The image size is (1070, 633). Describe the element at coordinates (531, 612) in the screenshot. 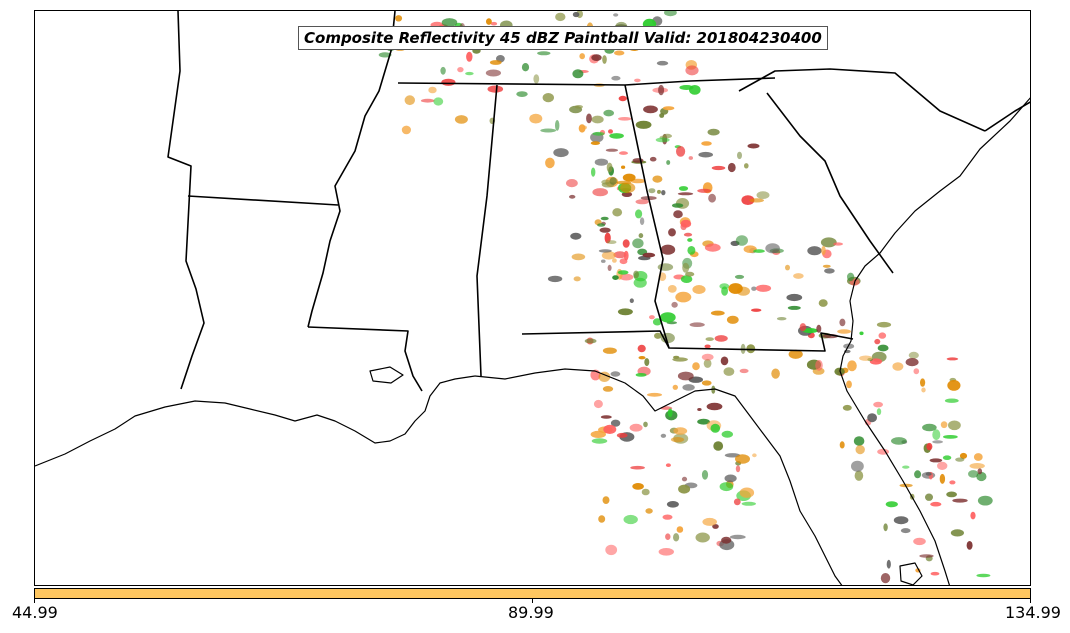

I see `colorbar-label-mid: 89.99` at that location.